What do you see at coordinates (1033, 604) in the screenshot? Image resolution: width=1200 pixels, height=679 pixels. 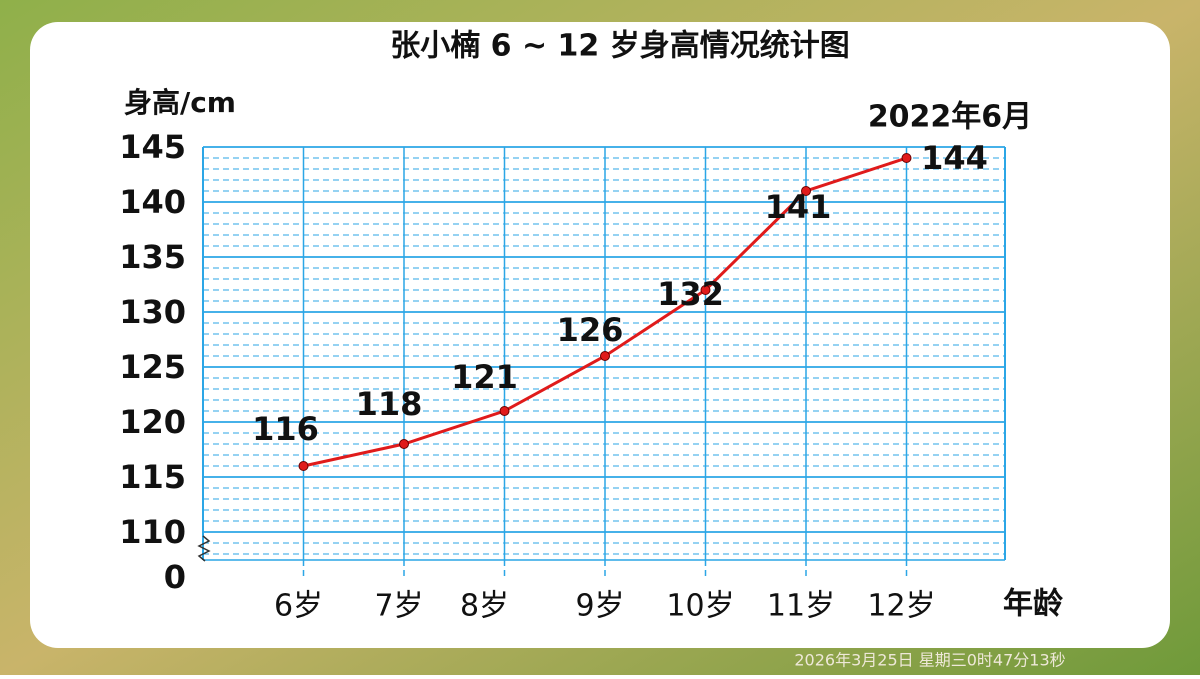 I see `x-axis-label: 年龄` at bounding box center [1033, 604].